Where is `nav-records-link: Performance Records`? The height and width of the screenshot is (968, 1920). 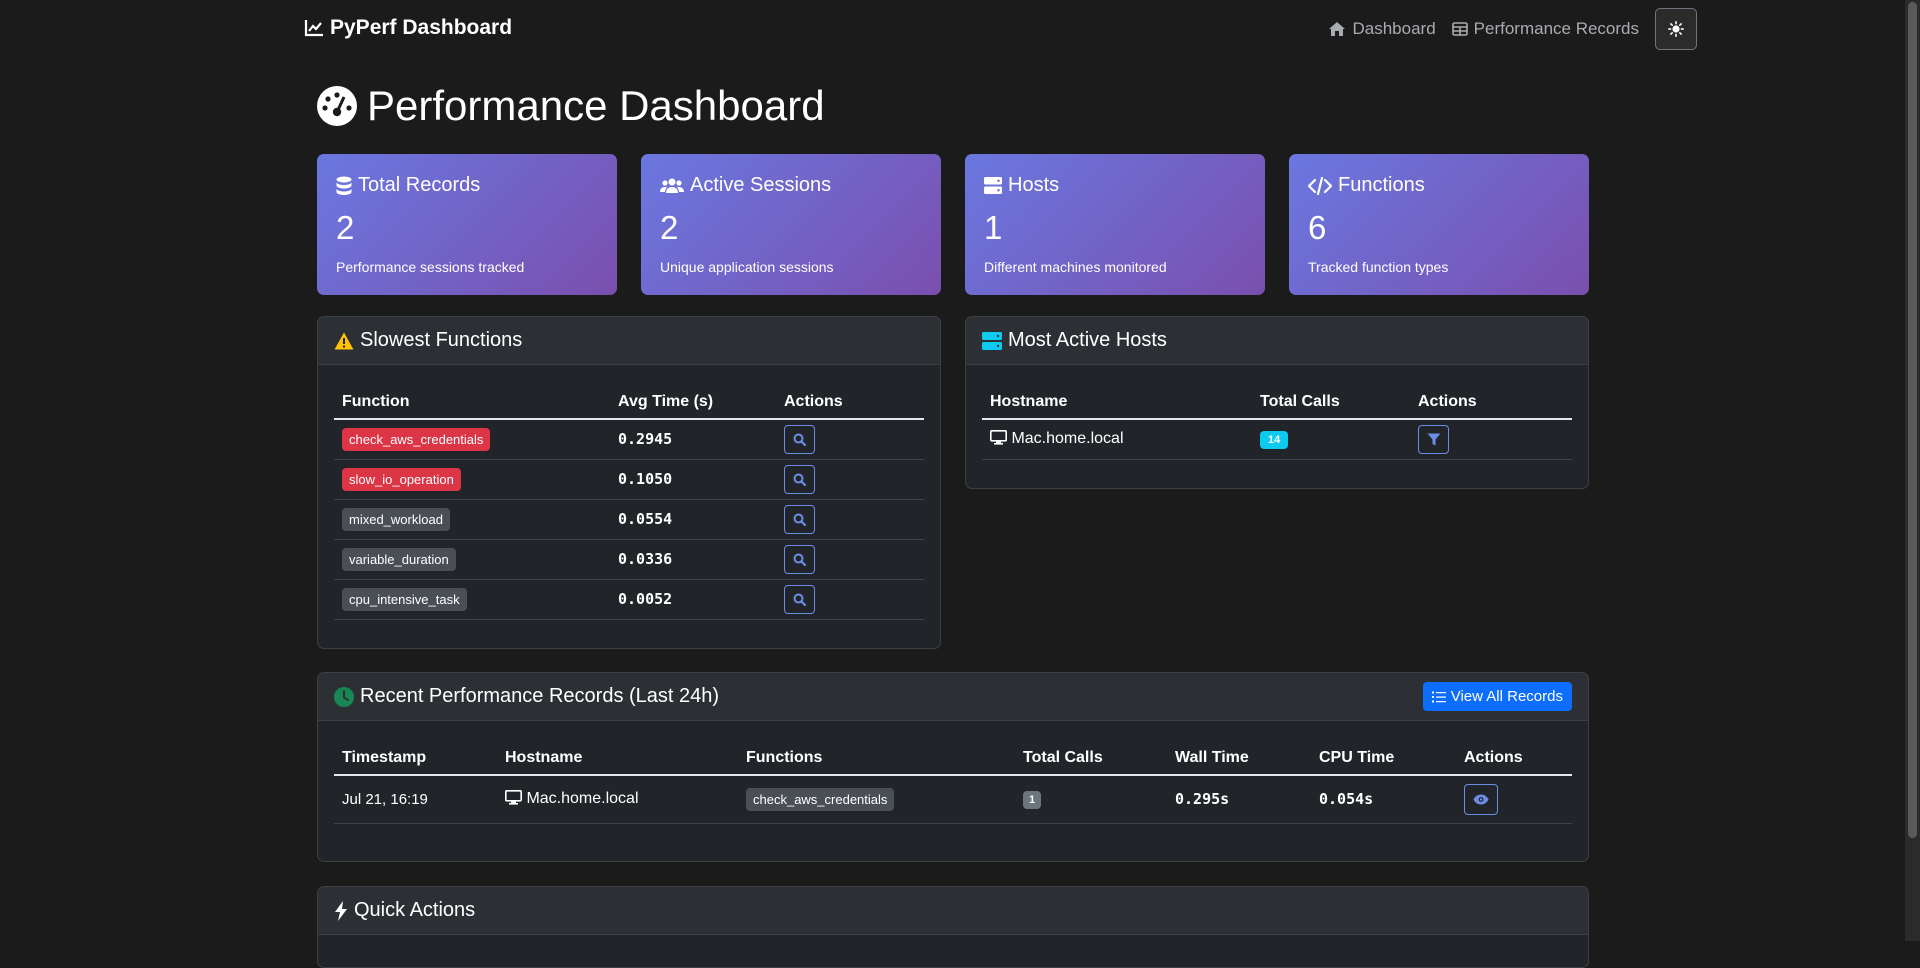
nav-records-link: Performance Records is located at coordinates (1545, 29).